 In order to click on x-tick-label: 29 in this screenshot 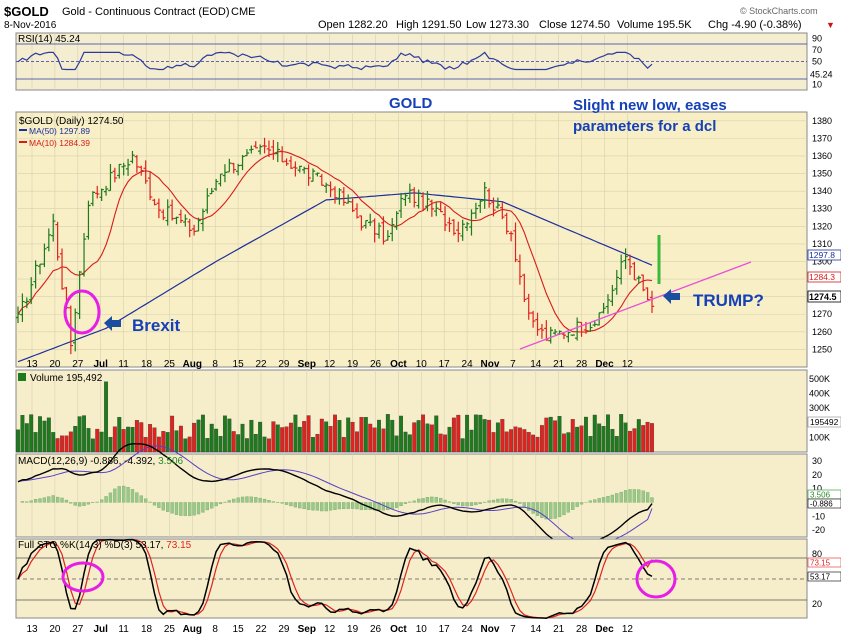, I will do `click(284, 629)`.